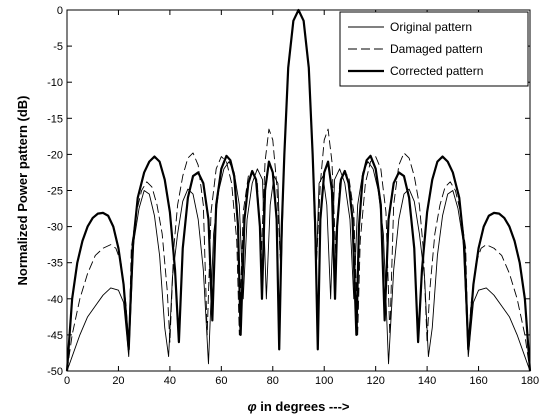 The height and width of the screenshot is (418, 547). I want to click on x-tick-label: 120, so click(375, 381).